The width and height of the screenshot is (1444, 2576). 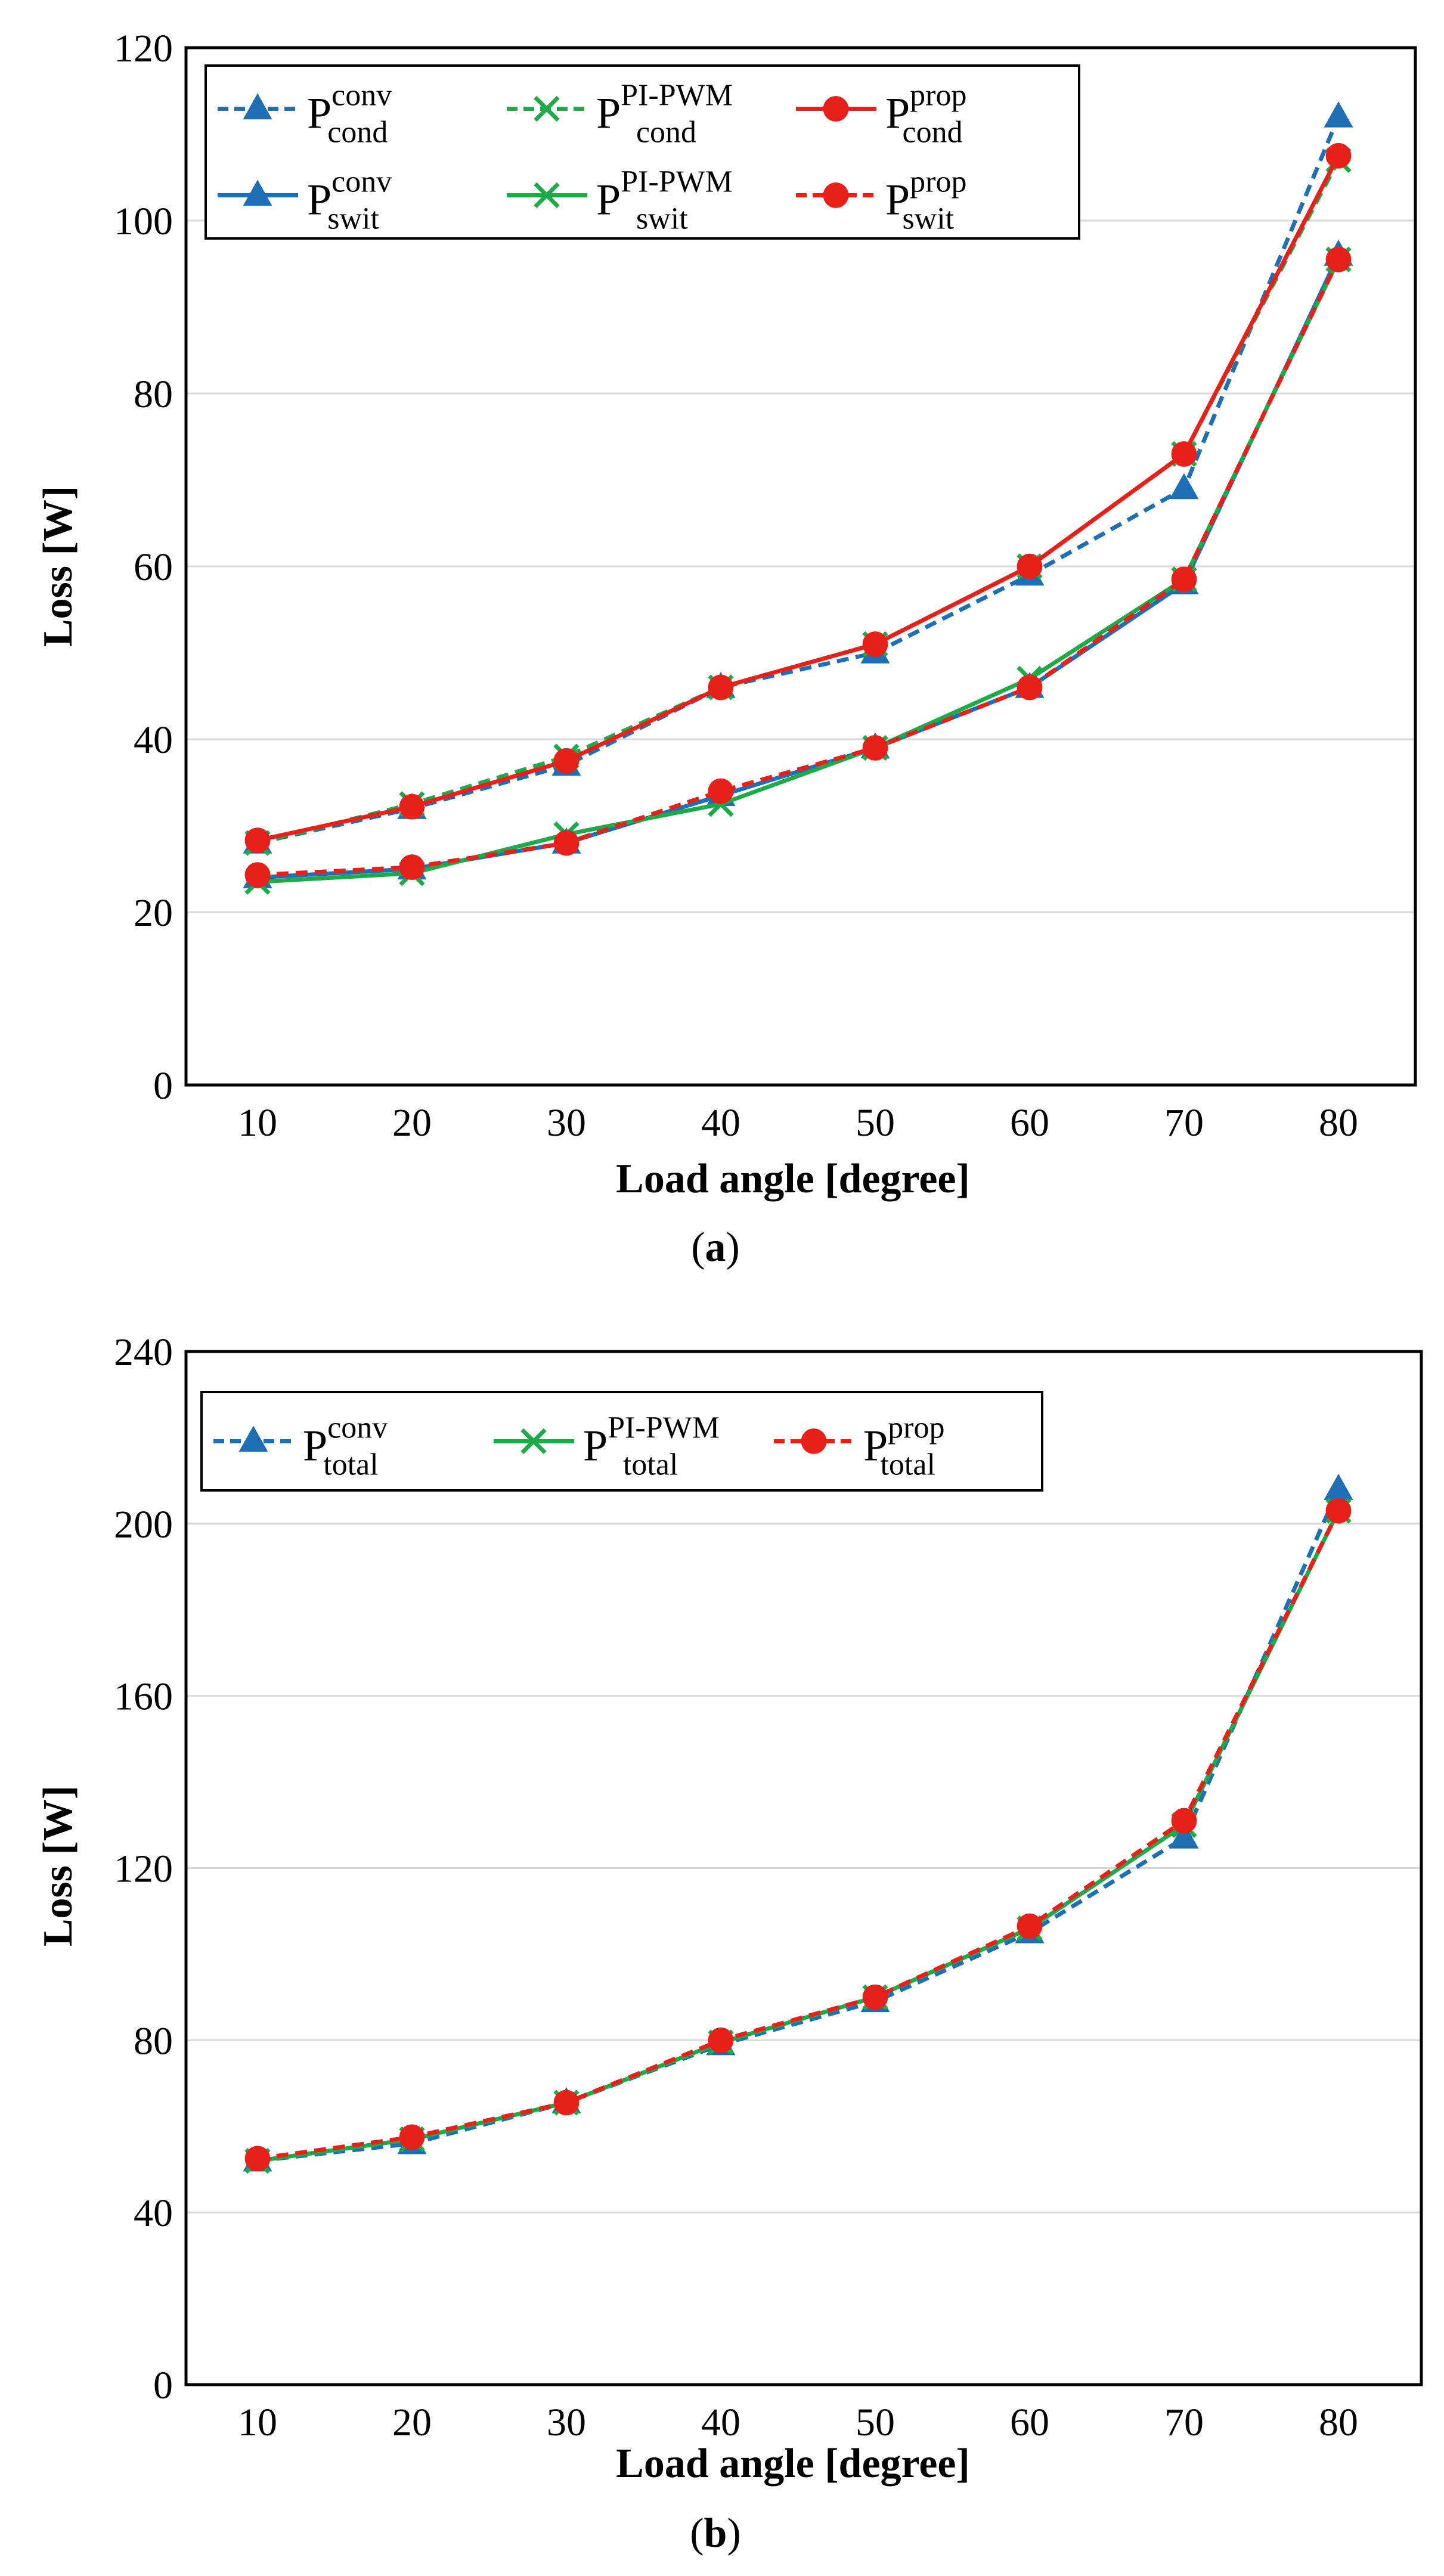 I want to click on chart-a-legend-item-4: PPI-PWM swit, so click(x=620, y=200).